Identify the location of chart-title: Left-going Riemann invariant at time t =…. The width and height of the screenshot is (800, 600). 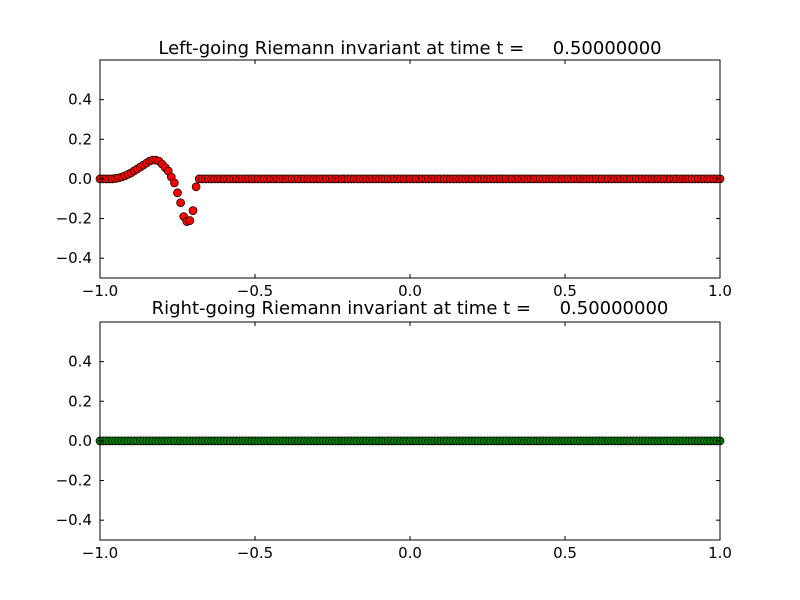
(409, 48).